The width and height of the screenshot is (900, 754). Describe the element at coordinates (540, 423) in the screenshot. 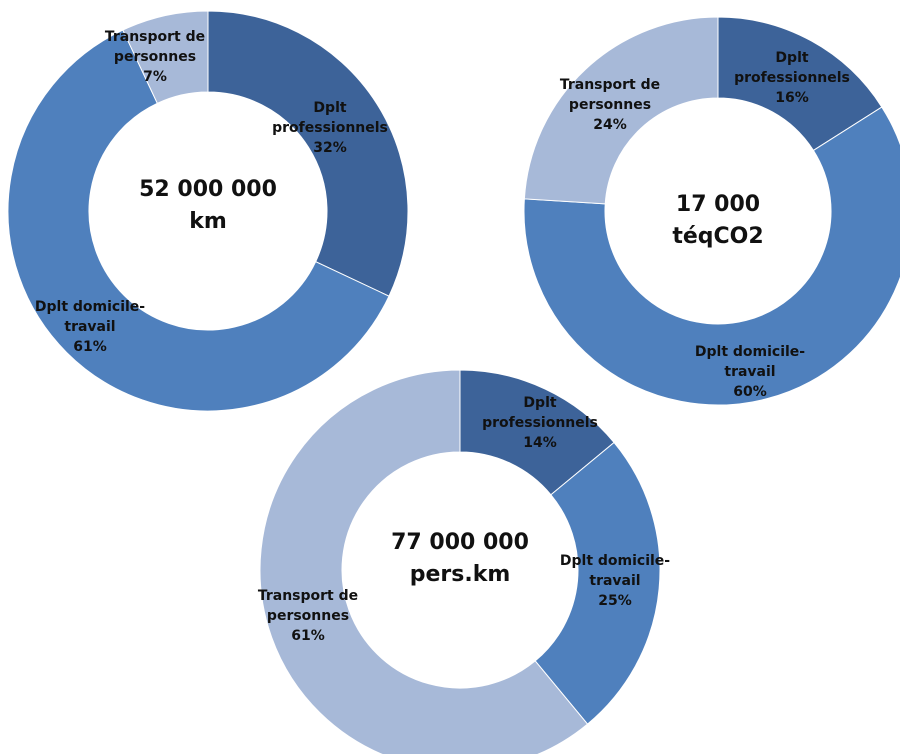

I see `slice-label-dplt-professionnels: Dplt professionnels 14%` at that location.